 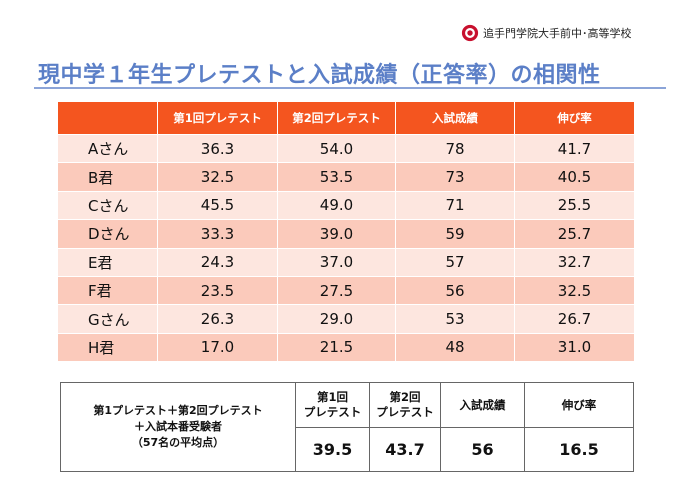 What do you see at coordinates (455, 177) in the screenshot?
I see `exam-score: 73` at bounding box center [455, 177].